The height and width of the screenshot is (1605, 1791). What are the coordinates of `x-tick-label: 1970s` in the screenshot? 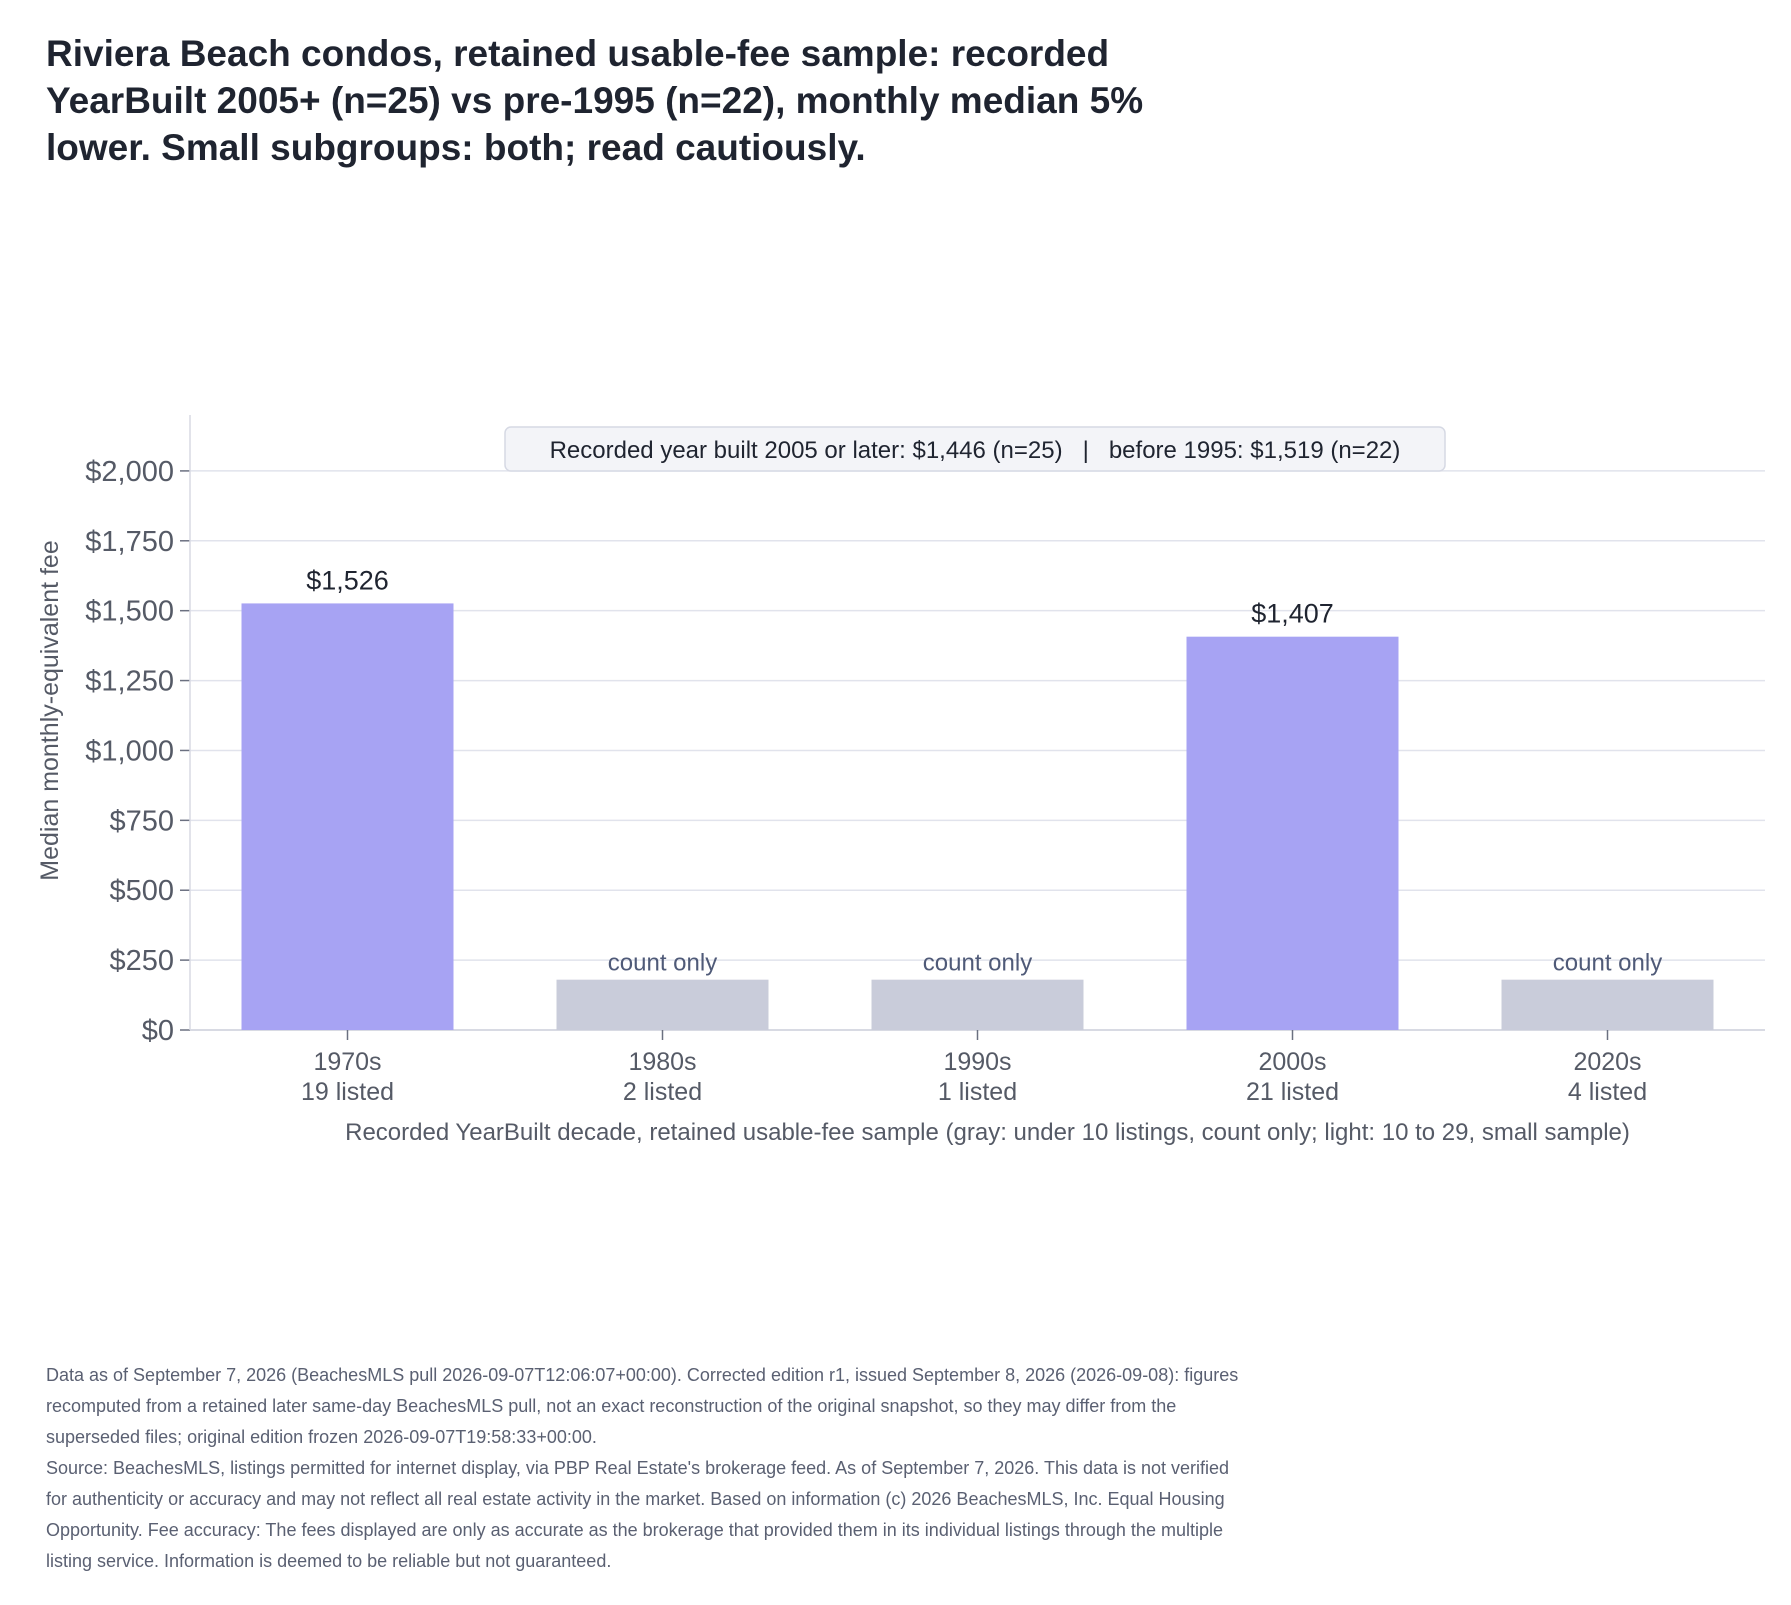 It's located at (347, 1062).